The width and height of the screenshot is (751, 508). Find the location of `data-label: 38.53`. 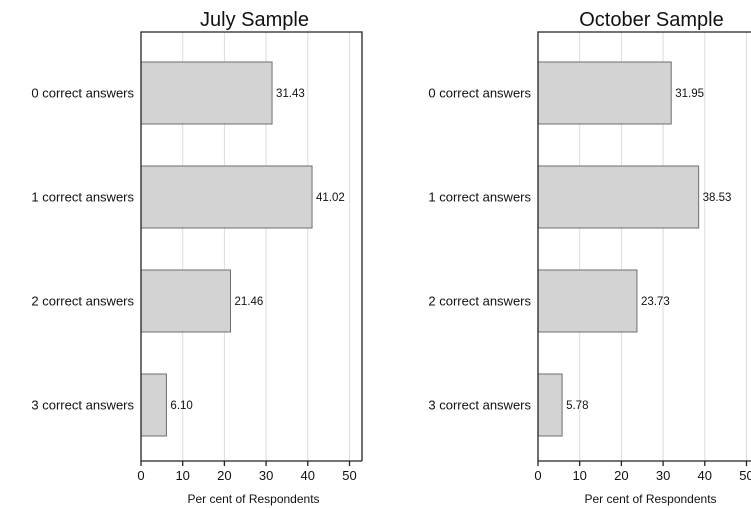

data-label: 38.53 is located at coordinates (717, 198).